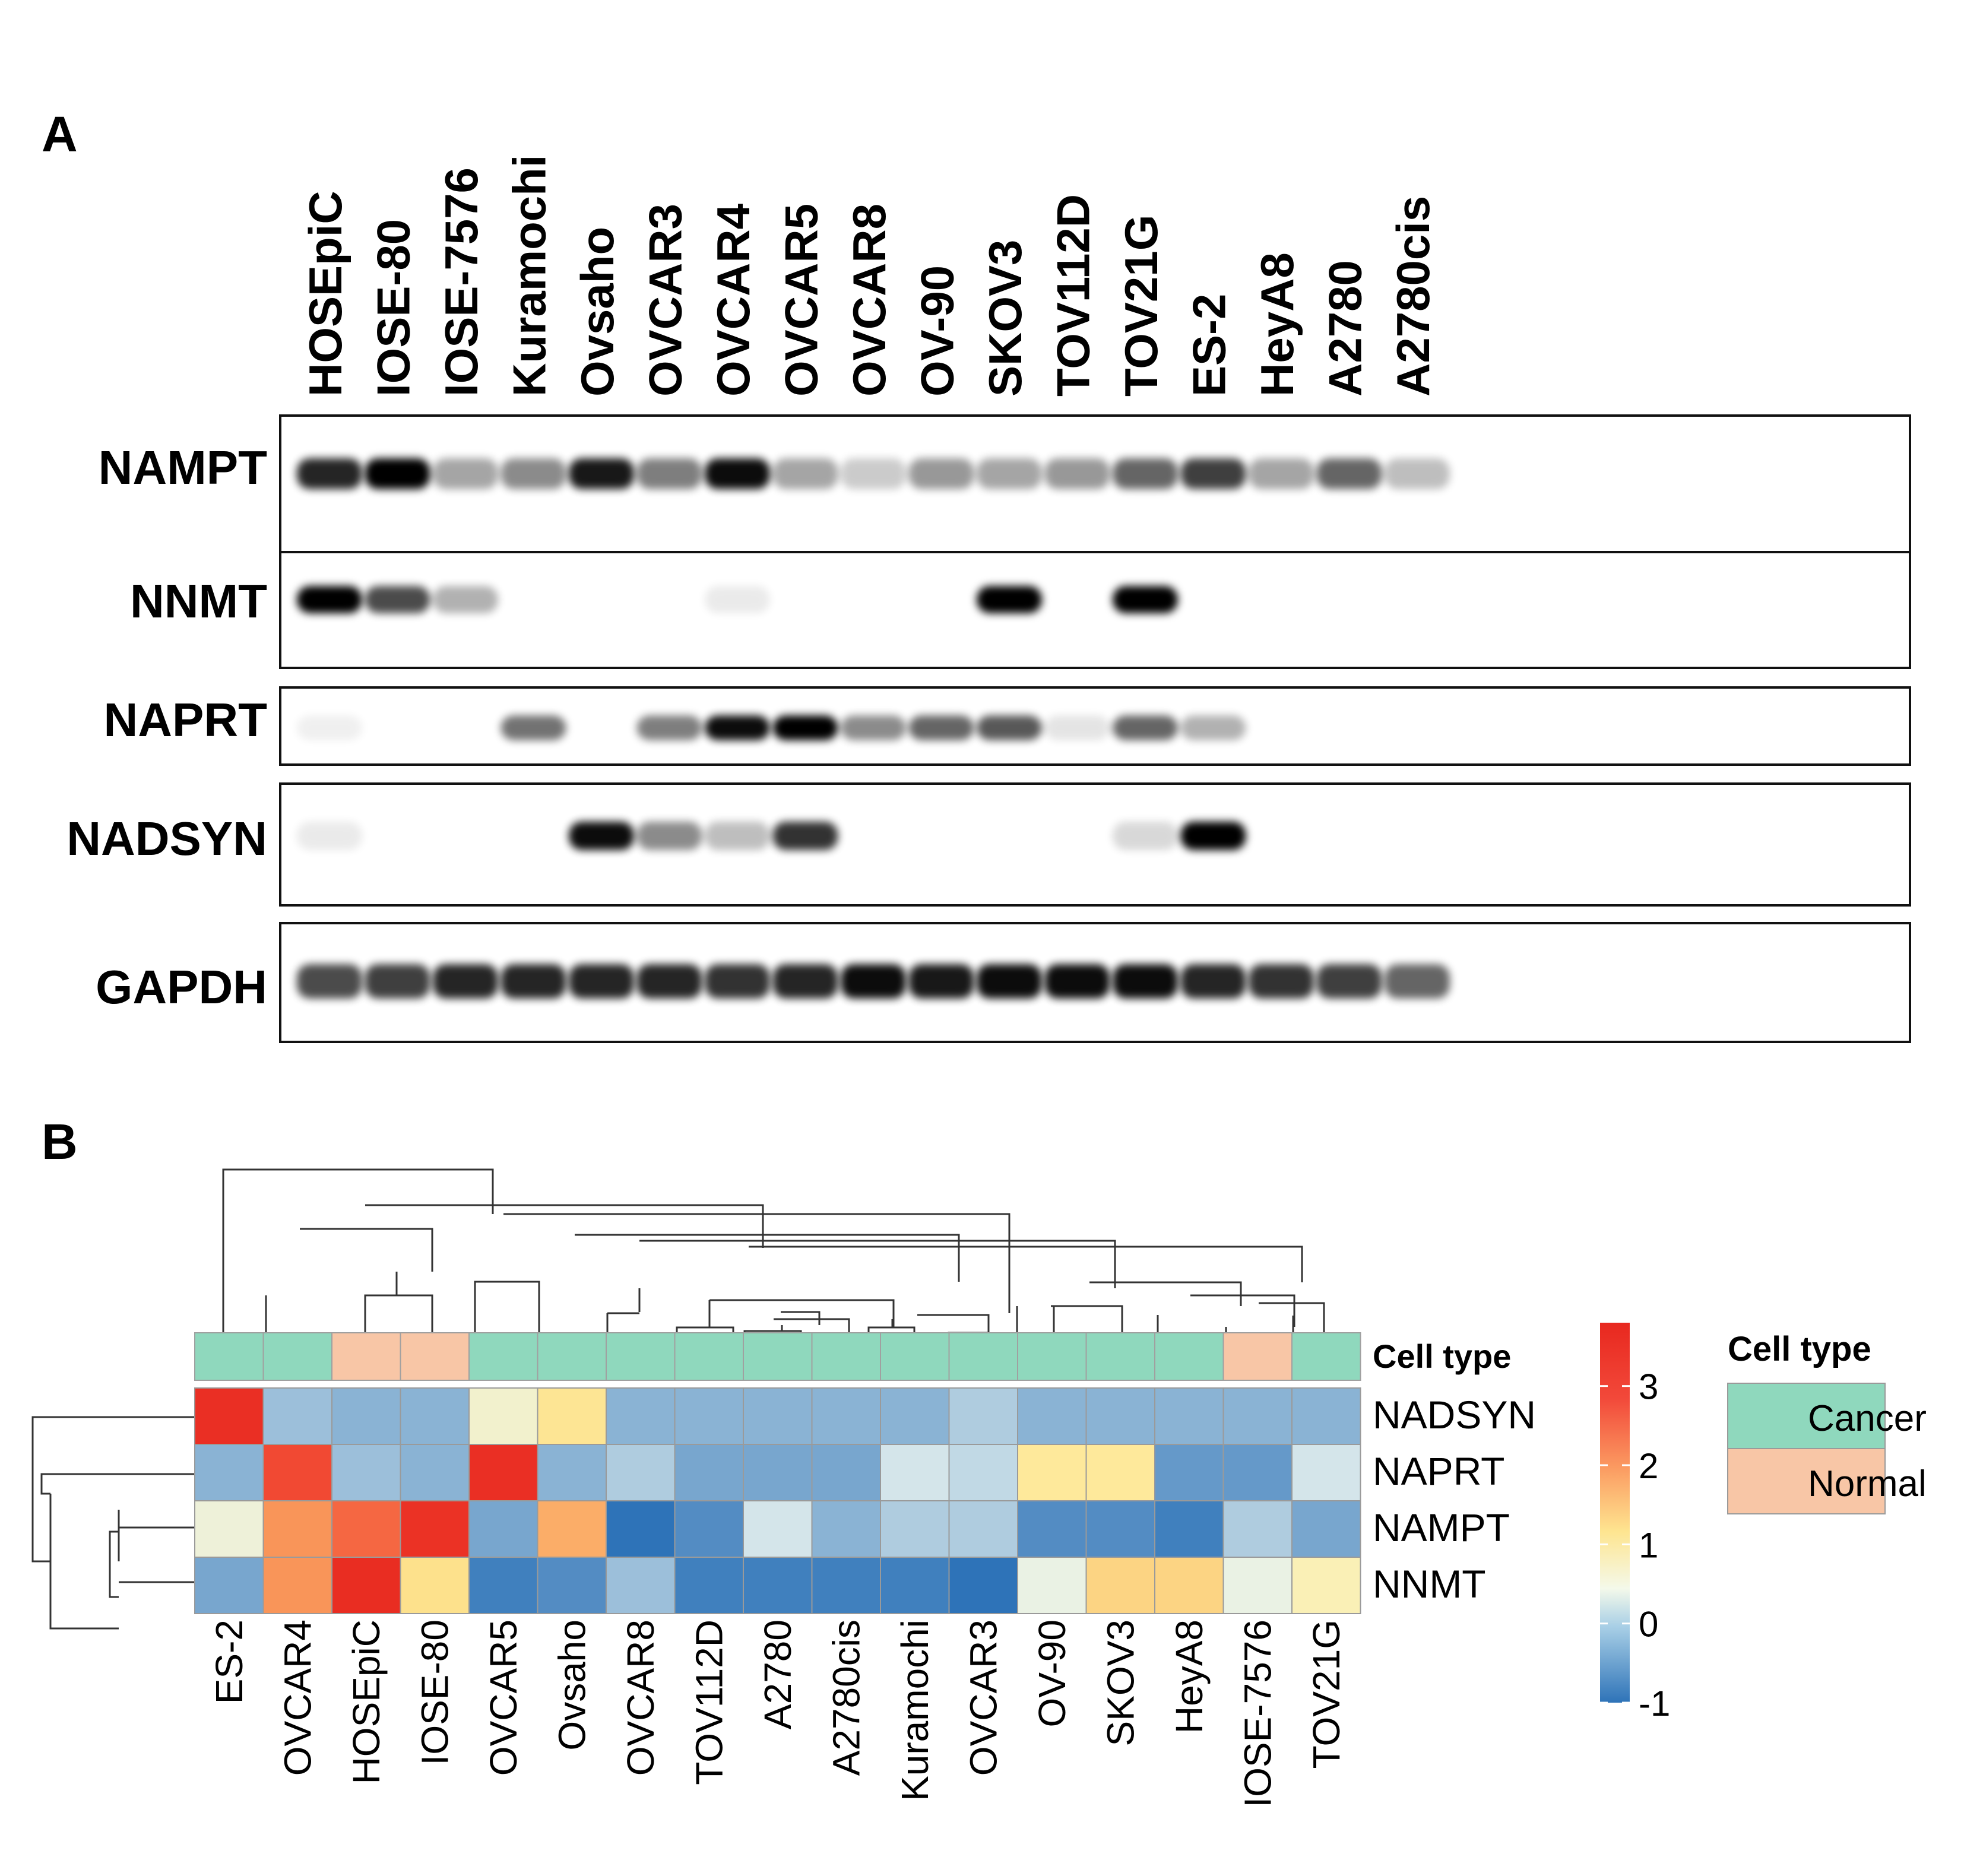  What do you see at coordinates (229, 1662) in the screenshot?
I see `column-label: ES-2` at bounding box center [229, 1662].